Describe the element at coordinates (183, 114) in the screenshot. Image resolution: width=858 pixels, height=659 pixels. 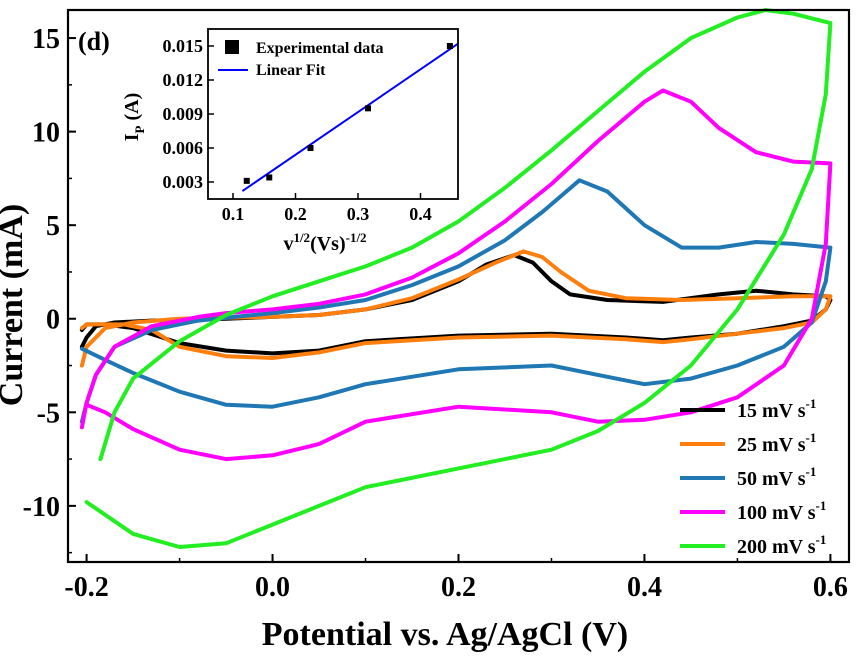
I see `inset-y-tick-label: 0.009` at that location.